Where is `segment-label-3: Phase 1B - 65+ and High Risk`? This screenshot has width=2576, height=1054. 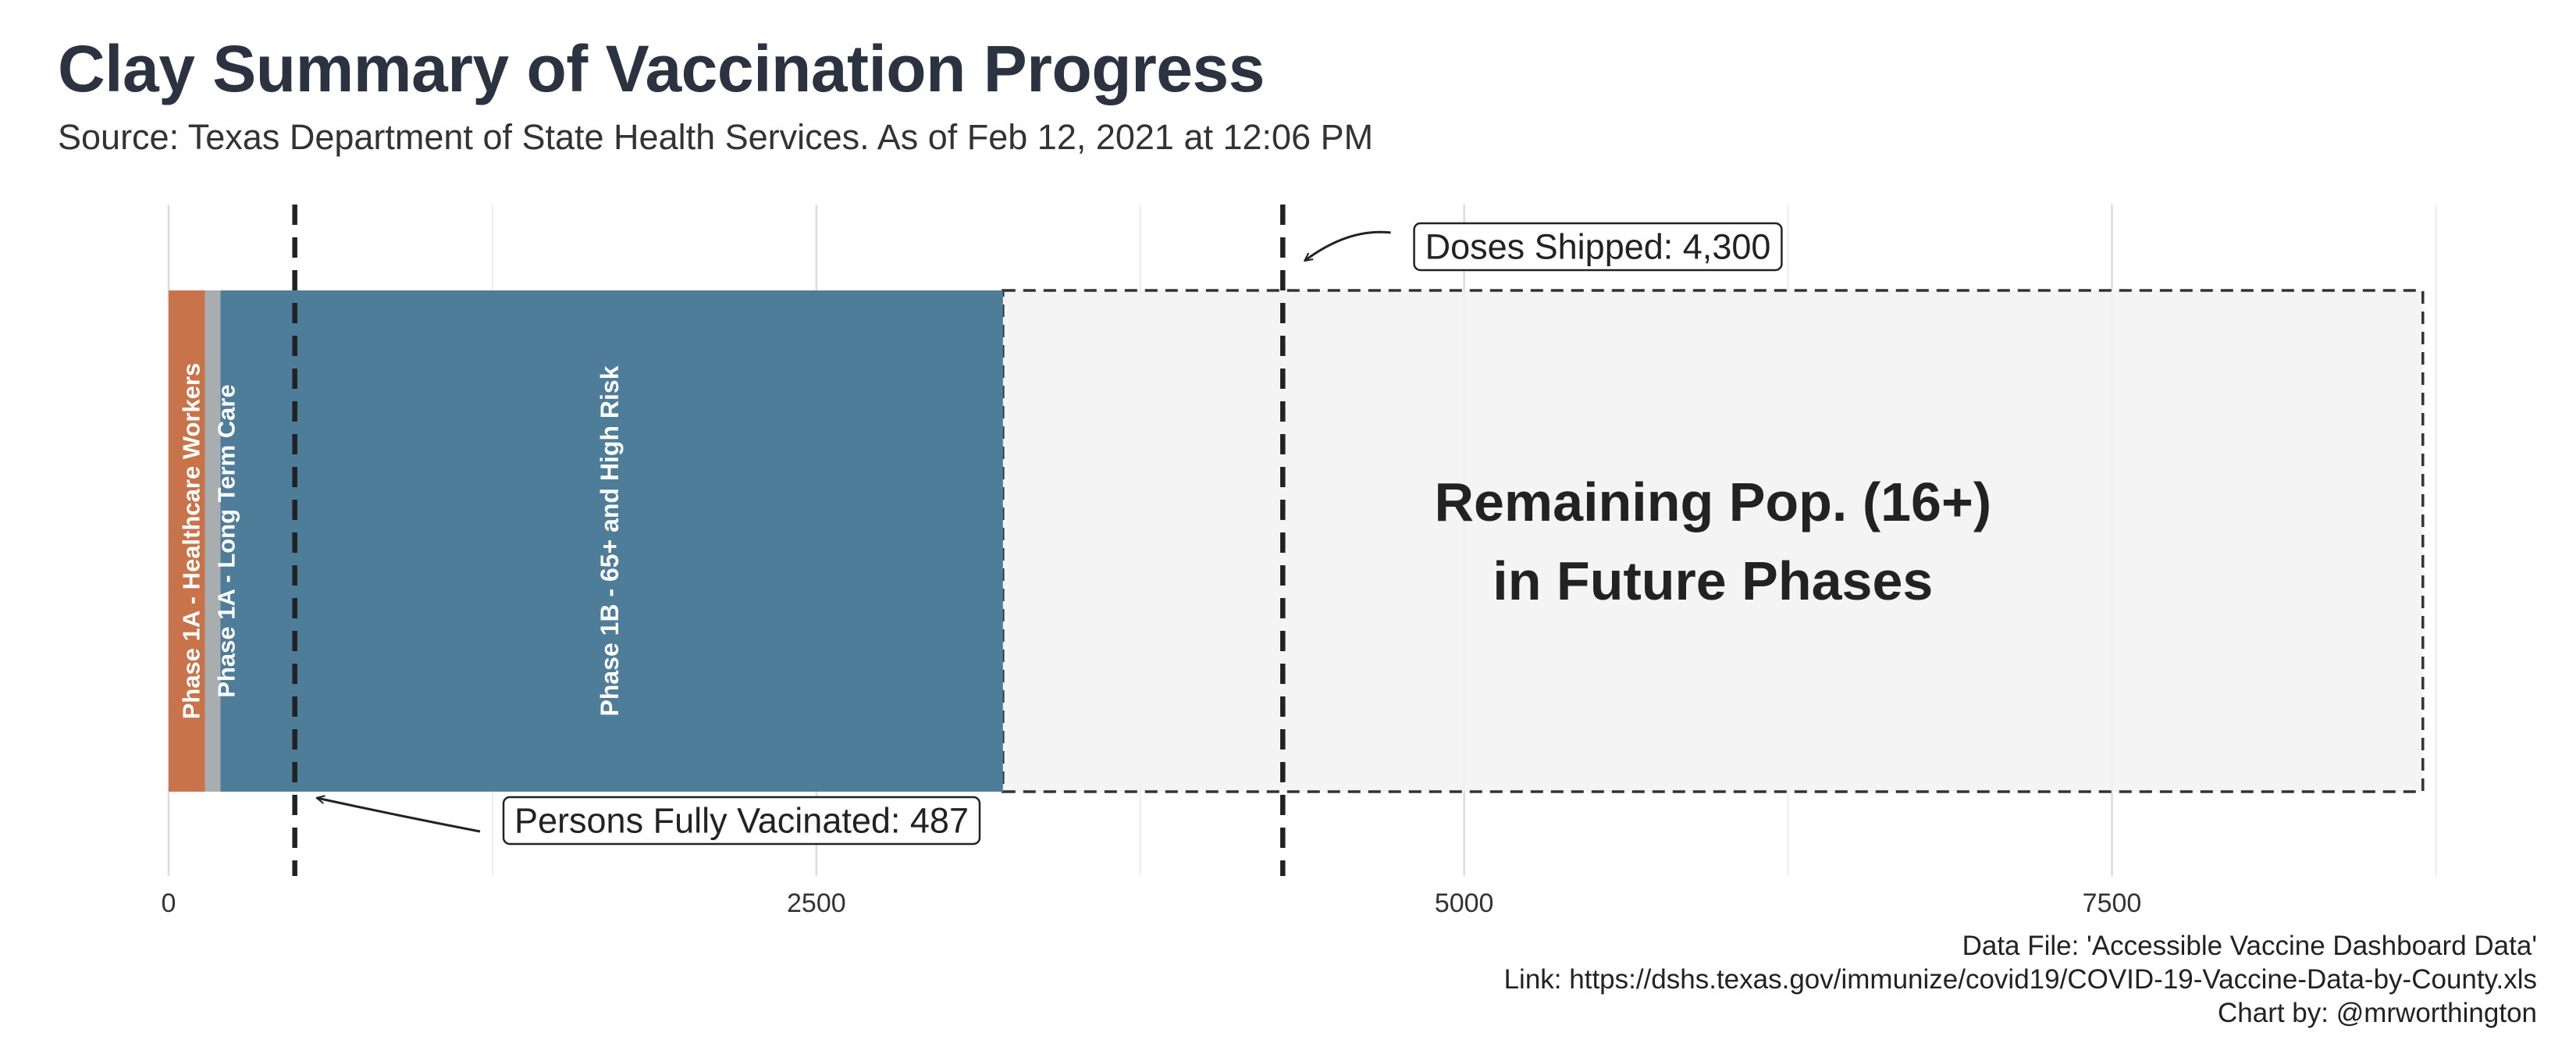
segment-label-3: Phase 1B - 65+ and High Risk is located at coordinates (610, 540).